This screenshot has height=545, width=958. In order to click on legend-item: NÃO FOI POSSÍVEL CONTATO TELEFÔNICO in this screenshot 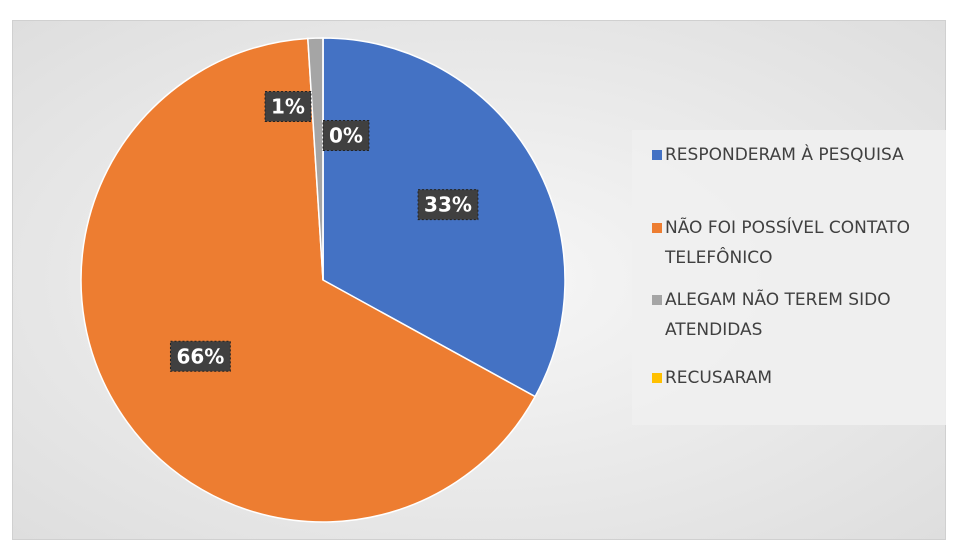, I will do `click(803, 243)`.